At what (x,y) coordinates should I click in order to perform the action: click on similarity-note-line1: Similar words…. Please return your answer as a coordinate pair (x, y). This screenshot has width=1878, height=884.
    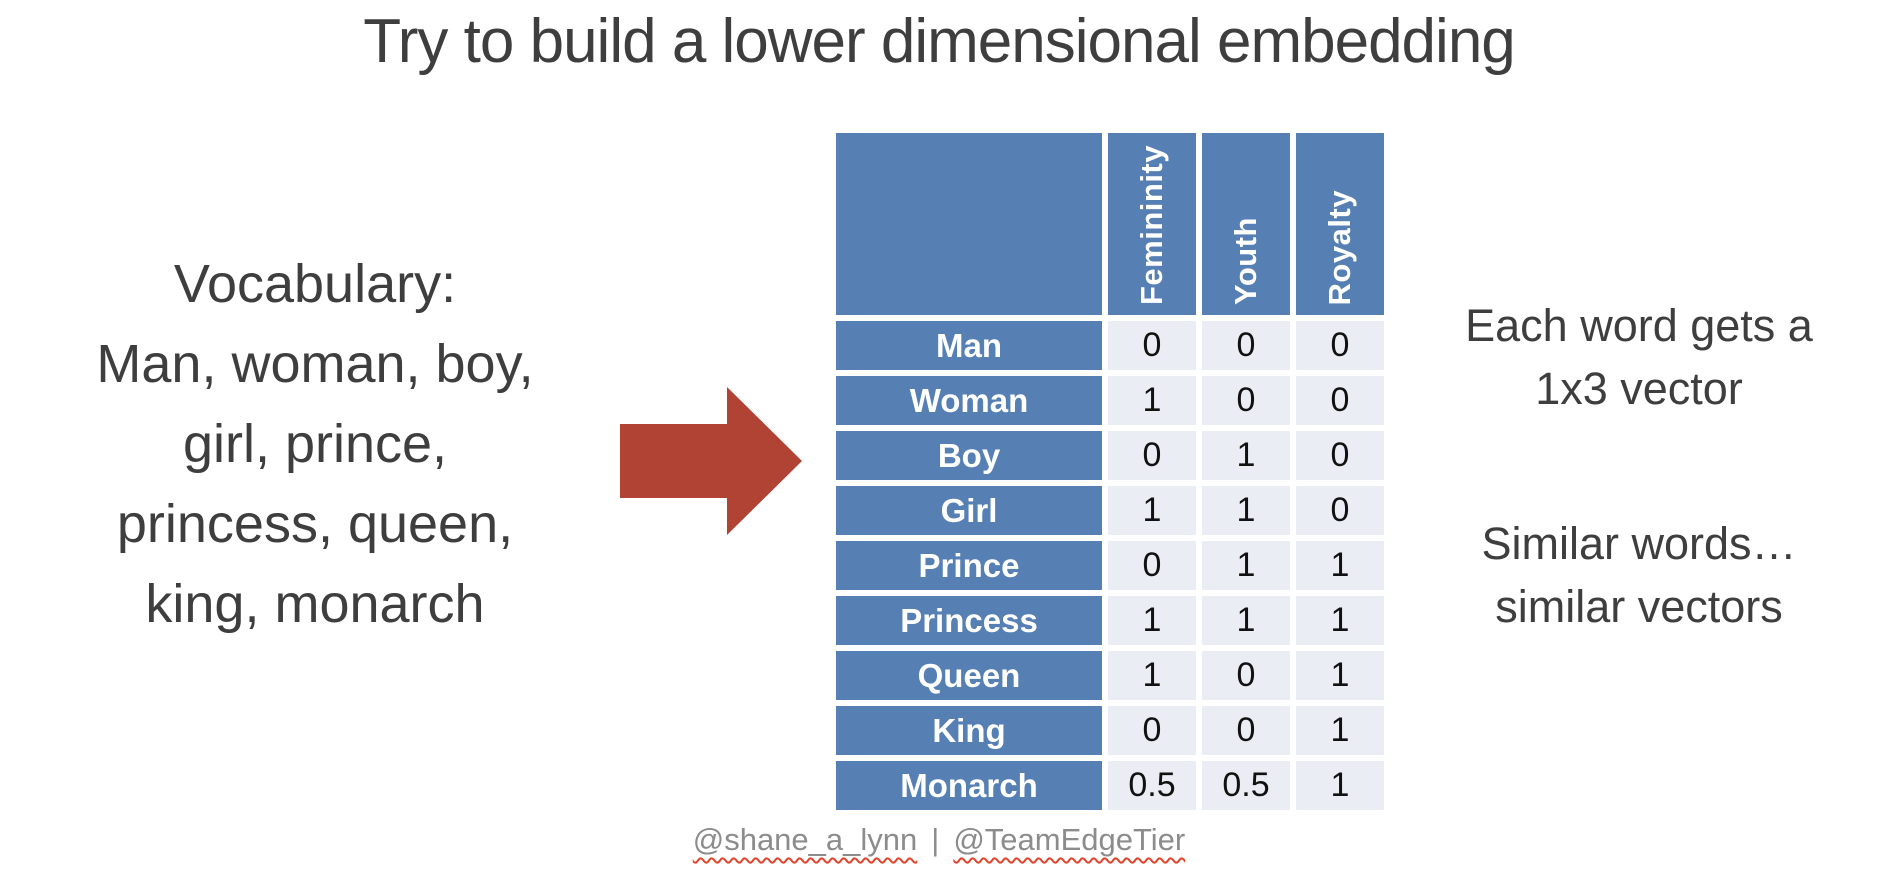
    Looking at the image, I should click on (1639, 543).